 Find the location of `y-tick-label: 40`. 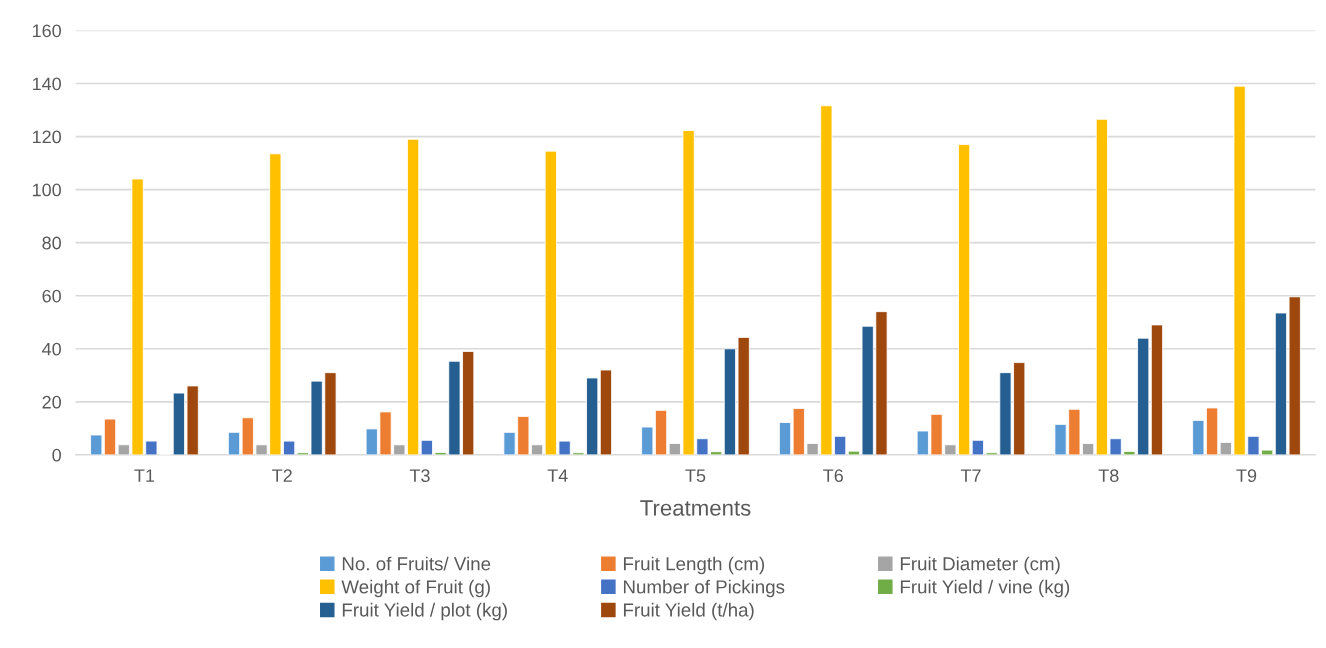

y-tick-label: 40 is located at coordinates (51, 349).